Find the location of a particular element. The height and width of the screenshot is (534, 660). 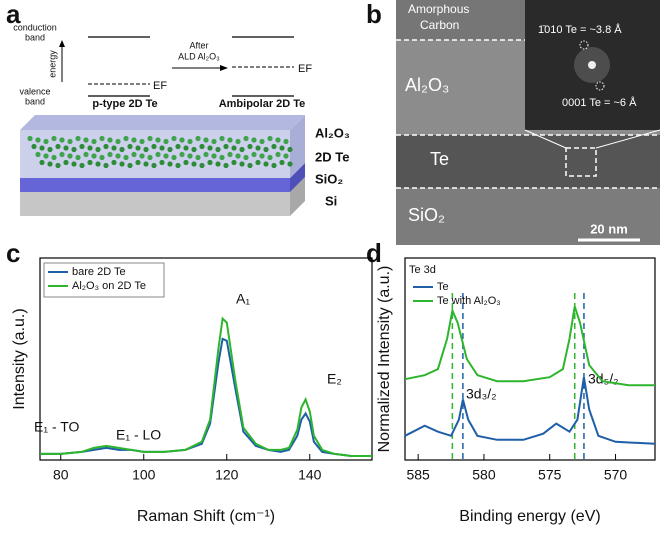

device-stack: Al₂O₃ 2D Te SiO₂ Si is located at coordinates (185, 165).